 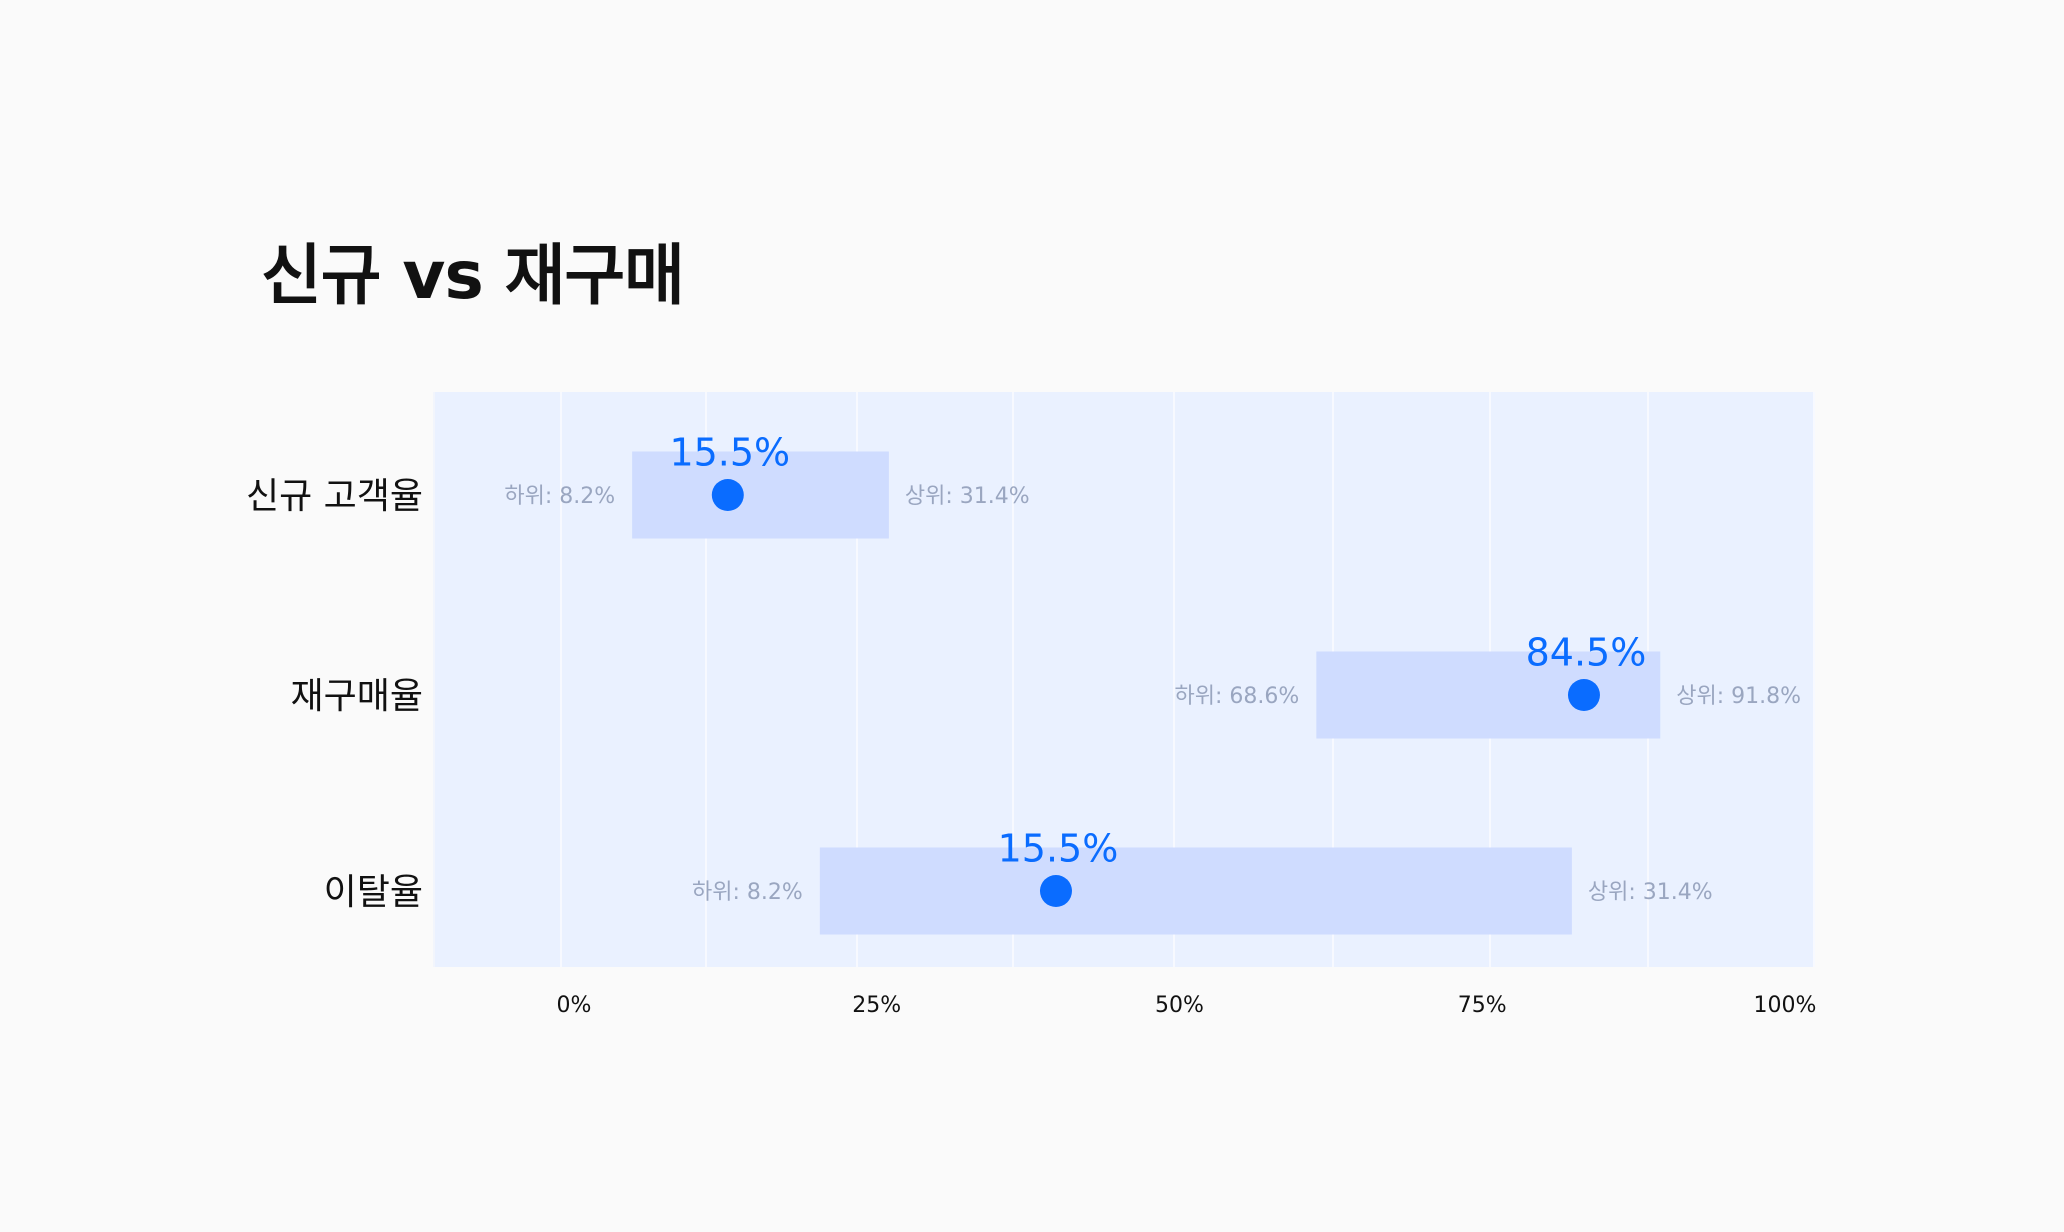 I want to click on x-tick-label: 0%, so click(x=574, y=1005).